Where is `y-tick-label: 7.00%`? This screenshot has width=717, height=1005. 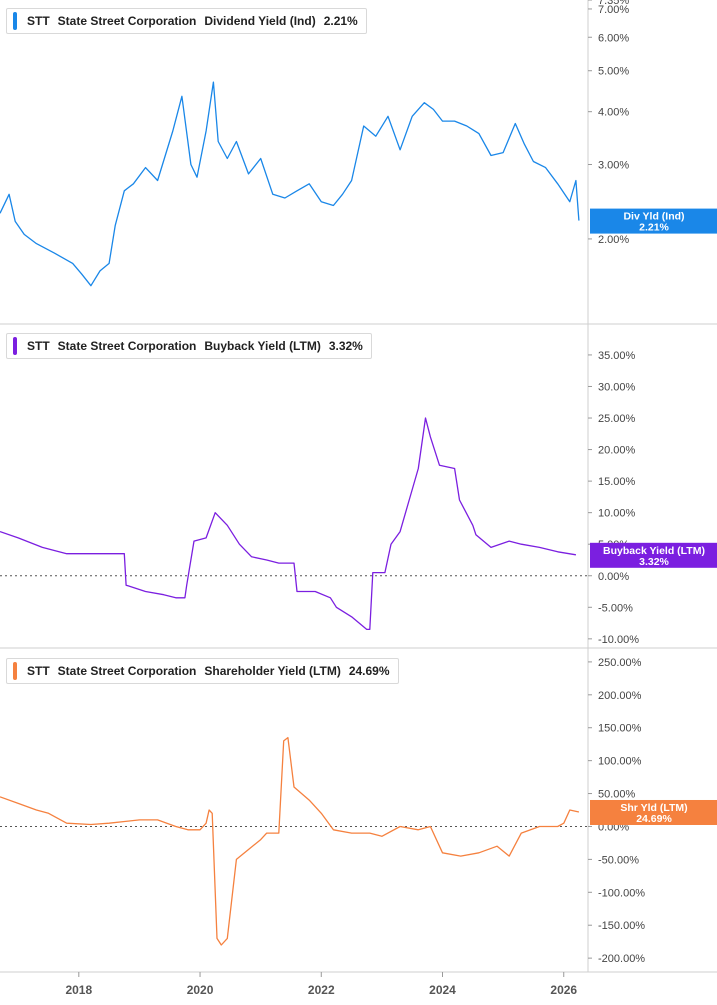
y-tick-label: 7.00% is located at coordinates (613, 10).